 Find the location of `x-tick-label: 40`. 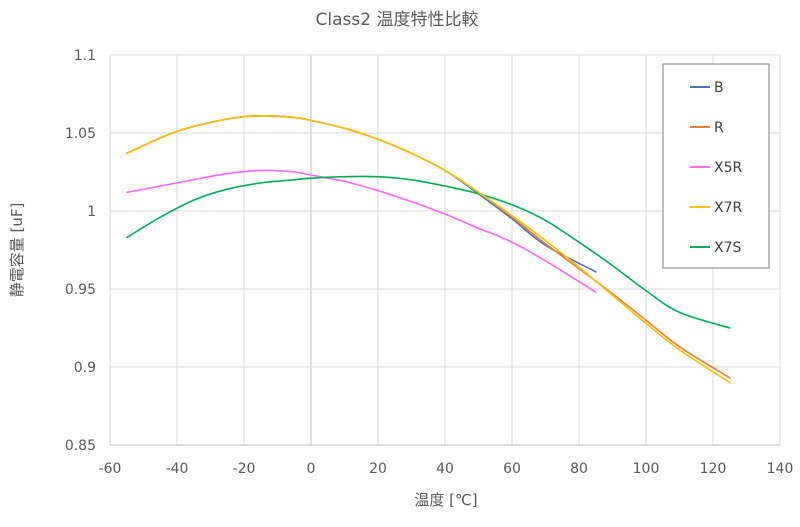

x-tick-label: 40 is located at coordinates (445, 469).